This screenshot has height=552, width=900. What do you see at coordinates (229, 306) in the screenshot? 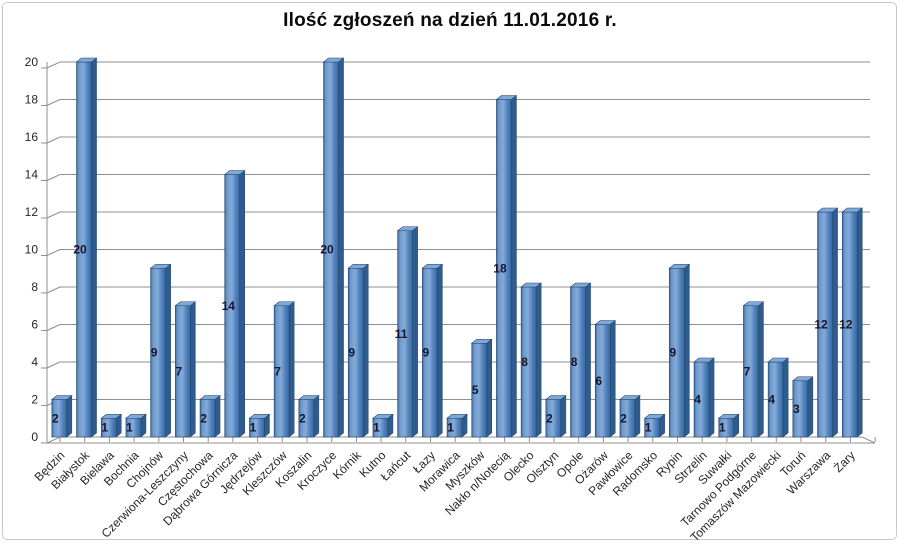
I see `bar-value-label-7: 14` at bounding box center [229, 306].